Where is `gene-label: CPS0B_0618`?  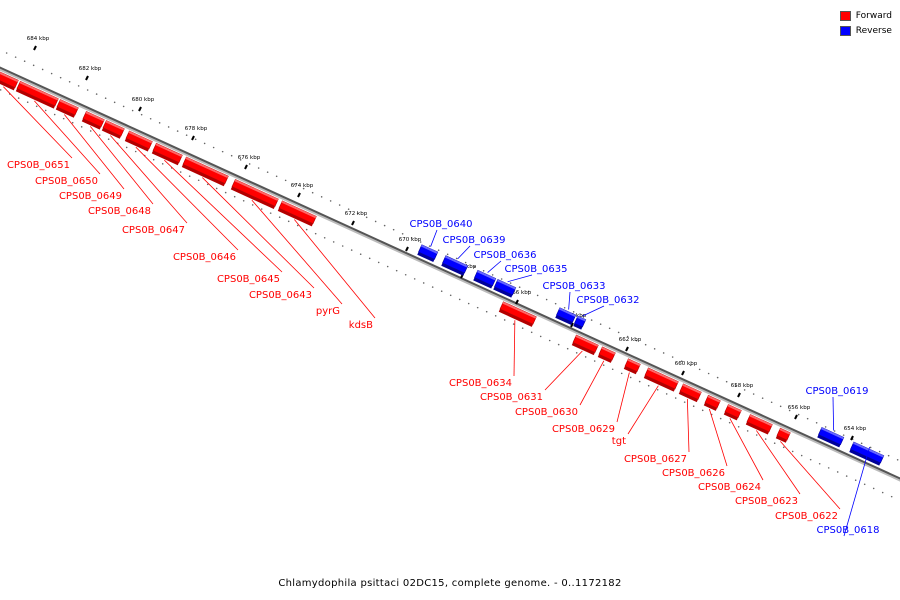 gene-label: CPS0B_0618 is located at coordinates (847, 530).